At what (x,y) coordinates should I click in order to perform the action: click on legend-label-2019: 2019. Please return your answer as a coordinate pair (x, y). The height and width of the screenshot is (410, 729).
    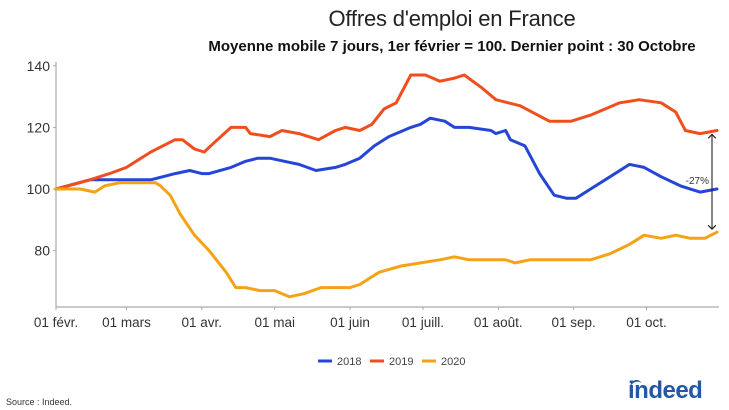
    Looking at the image, I should click on (401, 362).